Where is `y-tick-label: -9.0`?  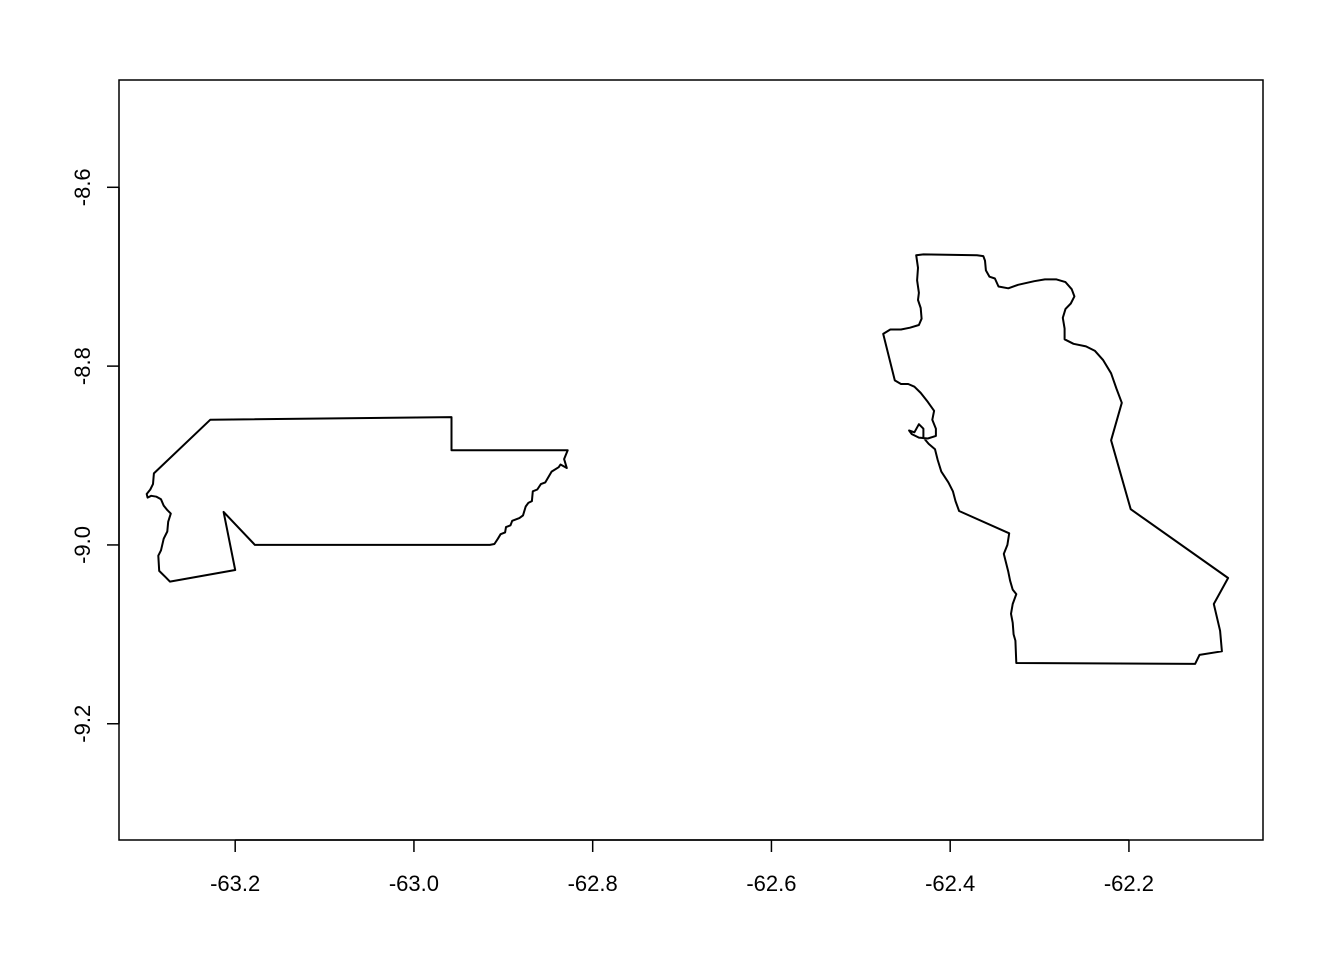
y-tick-label: -9.0 is located at coordinates (82, 545).